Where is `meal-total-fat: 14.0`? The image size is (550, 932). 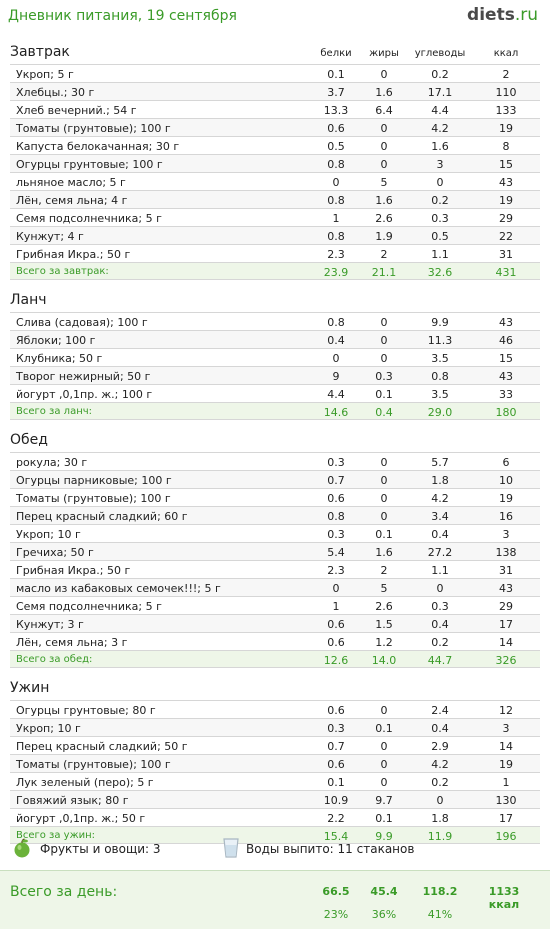 meal-total-fat: 14.0 is located at coordinates (384, 660).